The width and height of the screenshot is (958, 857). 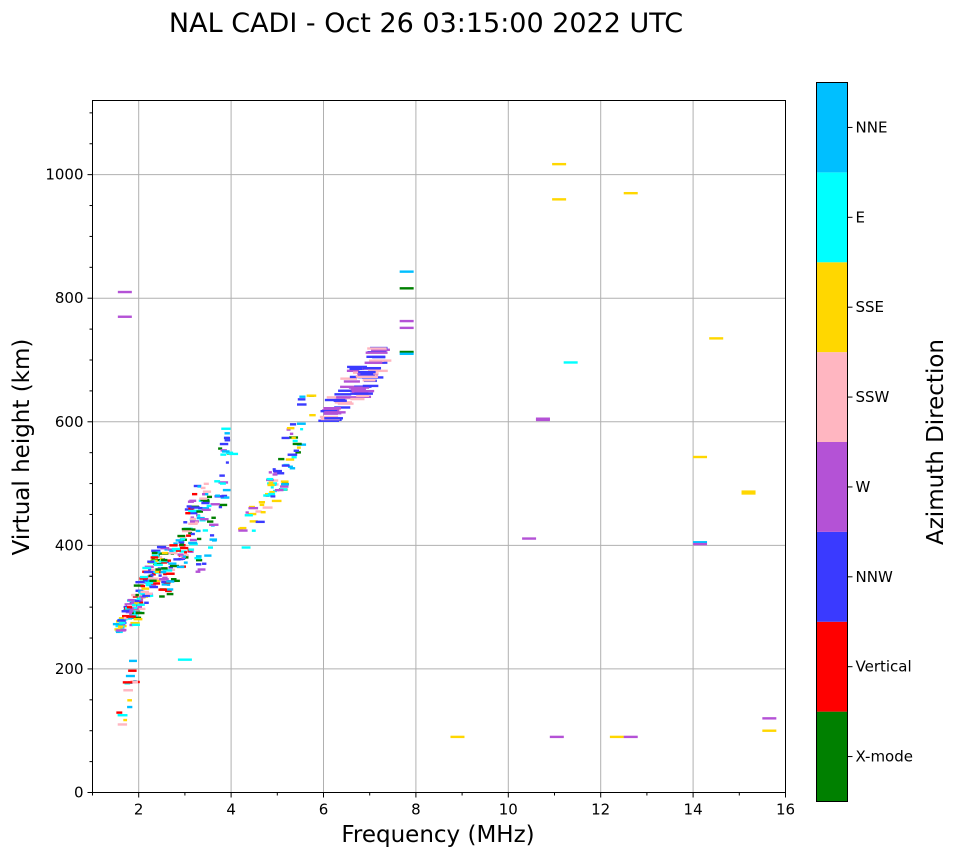 What do you see at coordinates (936, 442) in the screenshot?
I see `colorbar-label: Azimuth Direction` at bounding box center [936, 442].